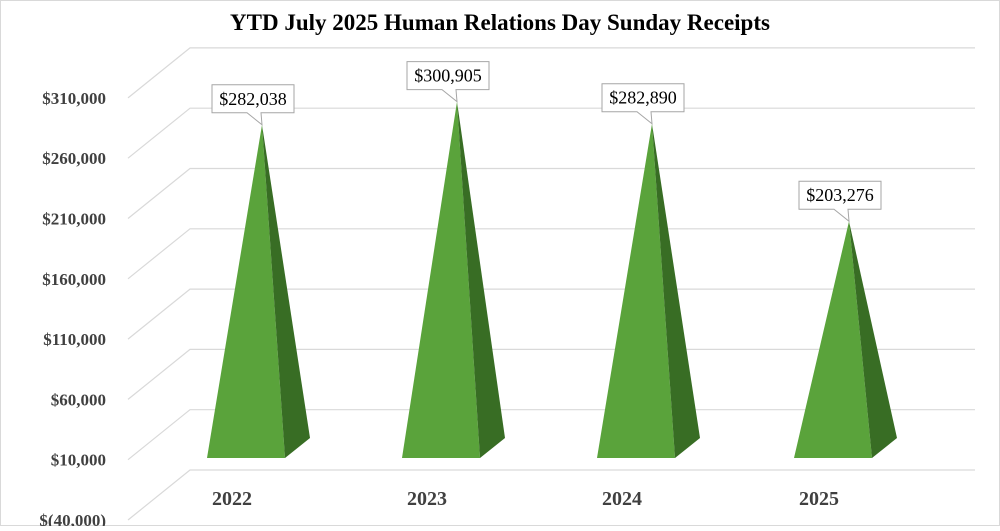 The height and width of the screenshot is (531, 1000). I want to click on y-tick-label: $260,000, so click(74, 158).